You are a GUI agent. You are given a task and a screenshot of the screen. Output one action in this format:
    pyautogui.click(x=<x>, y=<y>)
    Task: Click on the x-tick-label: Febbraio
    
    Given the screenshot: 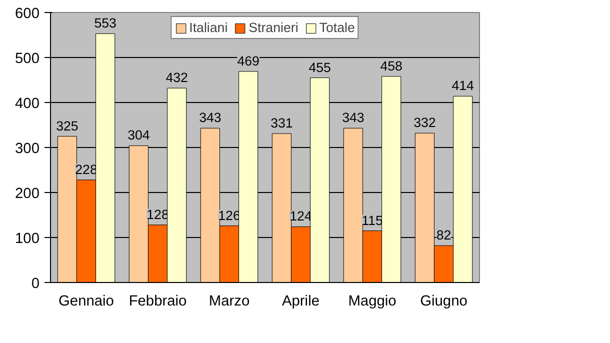 What is the action you would take?
    pyautogui.click(x=157, y=302)
    